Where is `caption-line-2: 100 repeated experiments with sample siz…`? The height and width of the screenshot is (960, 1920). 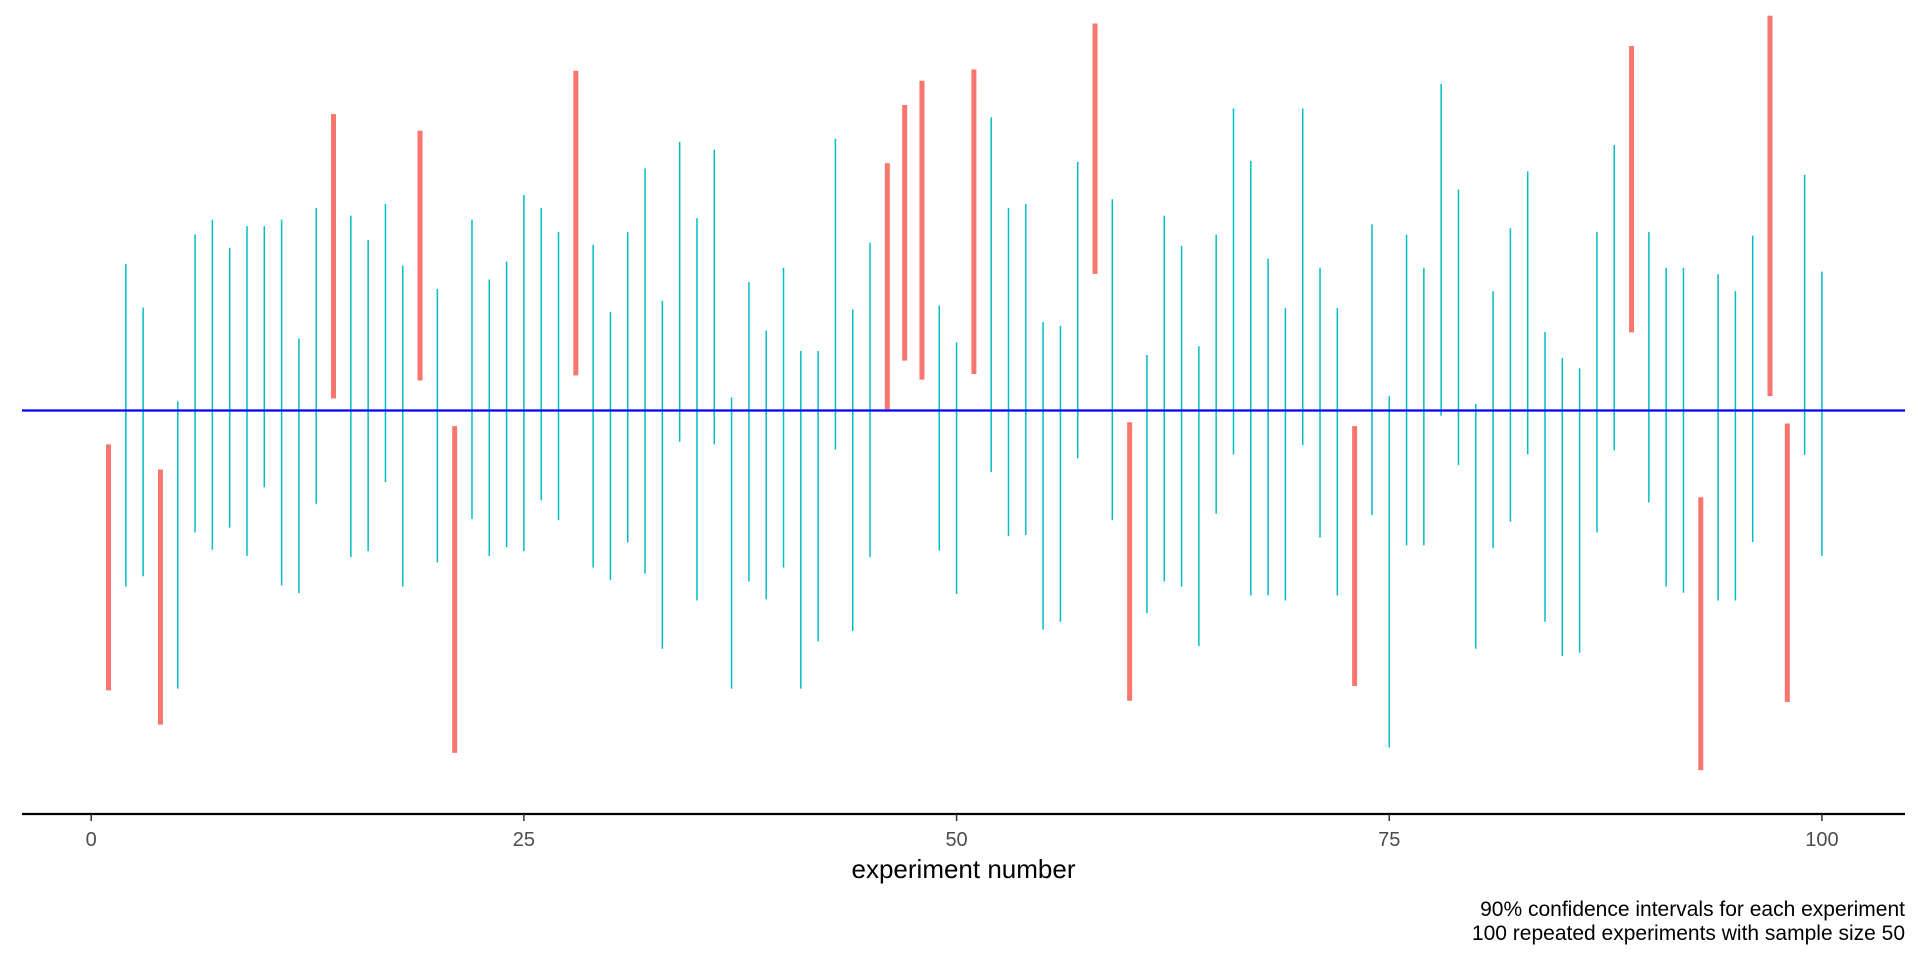
caption-line-2: 100 repeated experiments with sample siz… is located at coordinates (1688, 933).